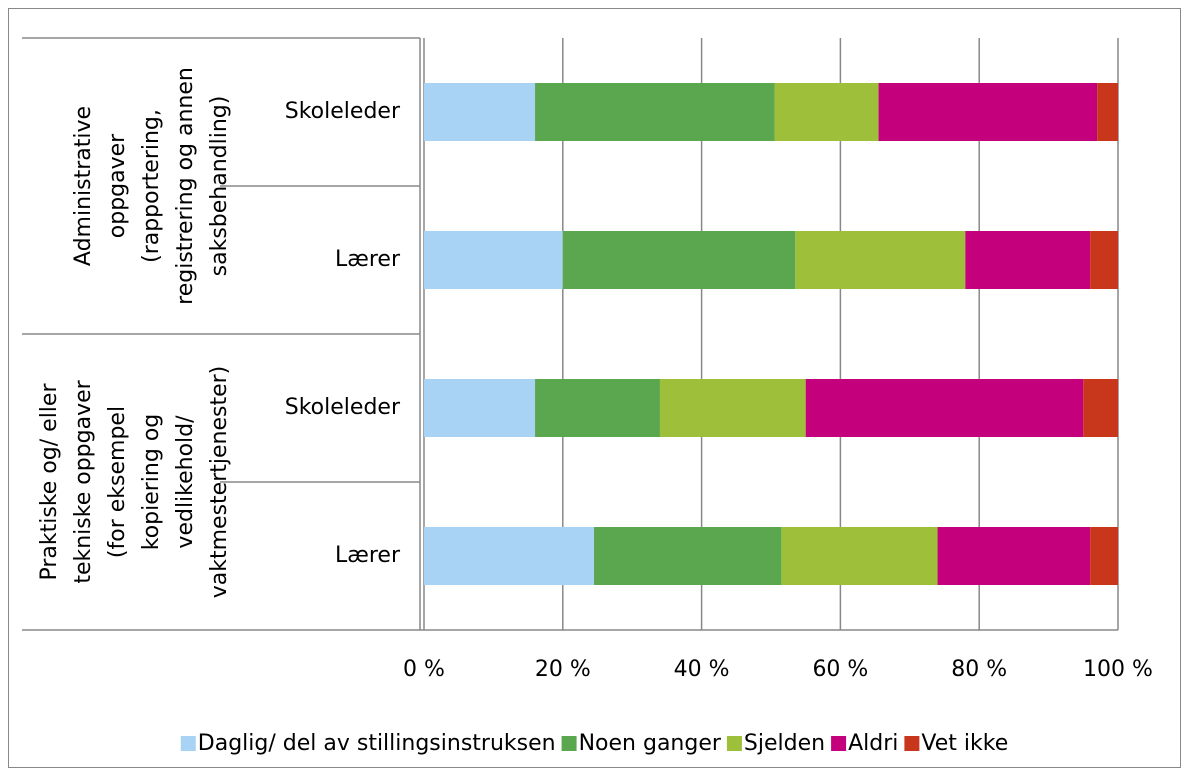 This screenshot has width=1189, height=776. Describe the element at coordinates (49, 482) in the screenshot. I see `group-label: Praktiske og/ eller` at that location.